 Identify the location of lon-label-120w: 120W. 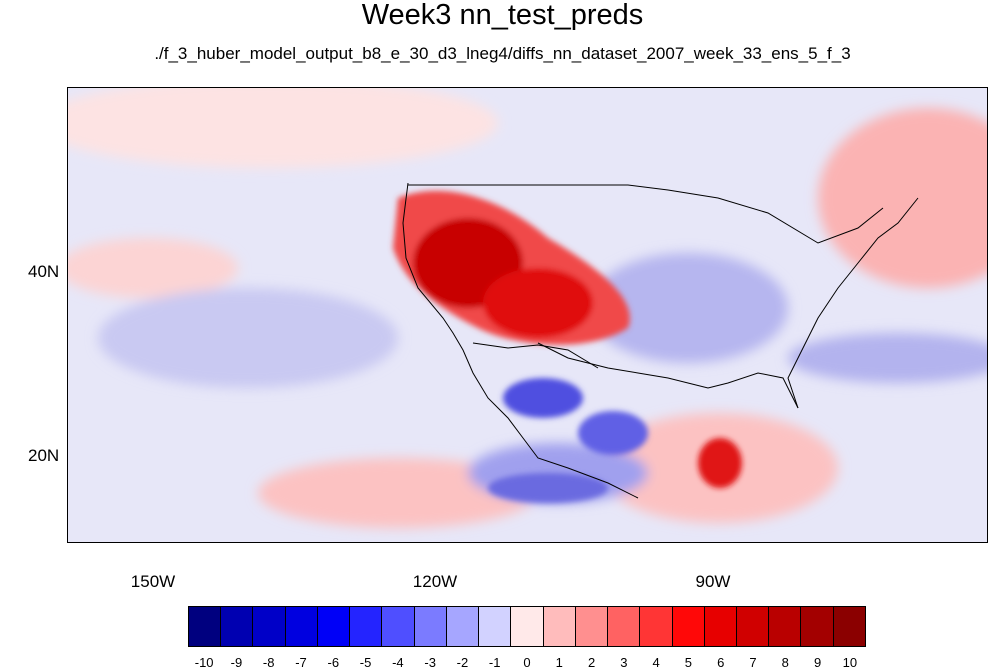
(435, 581).